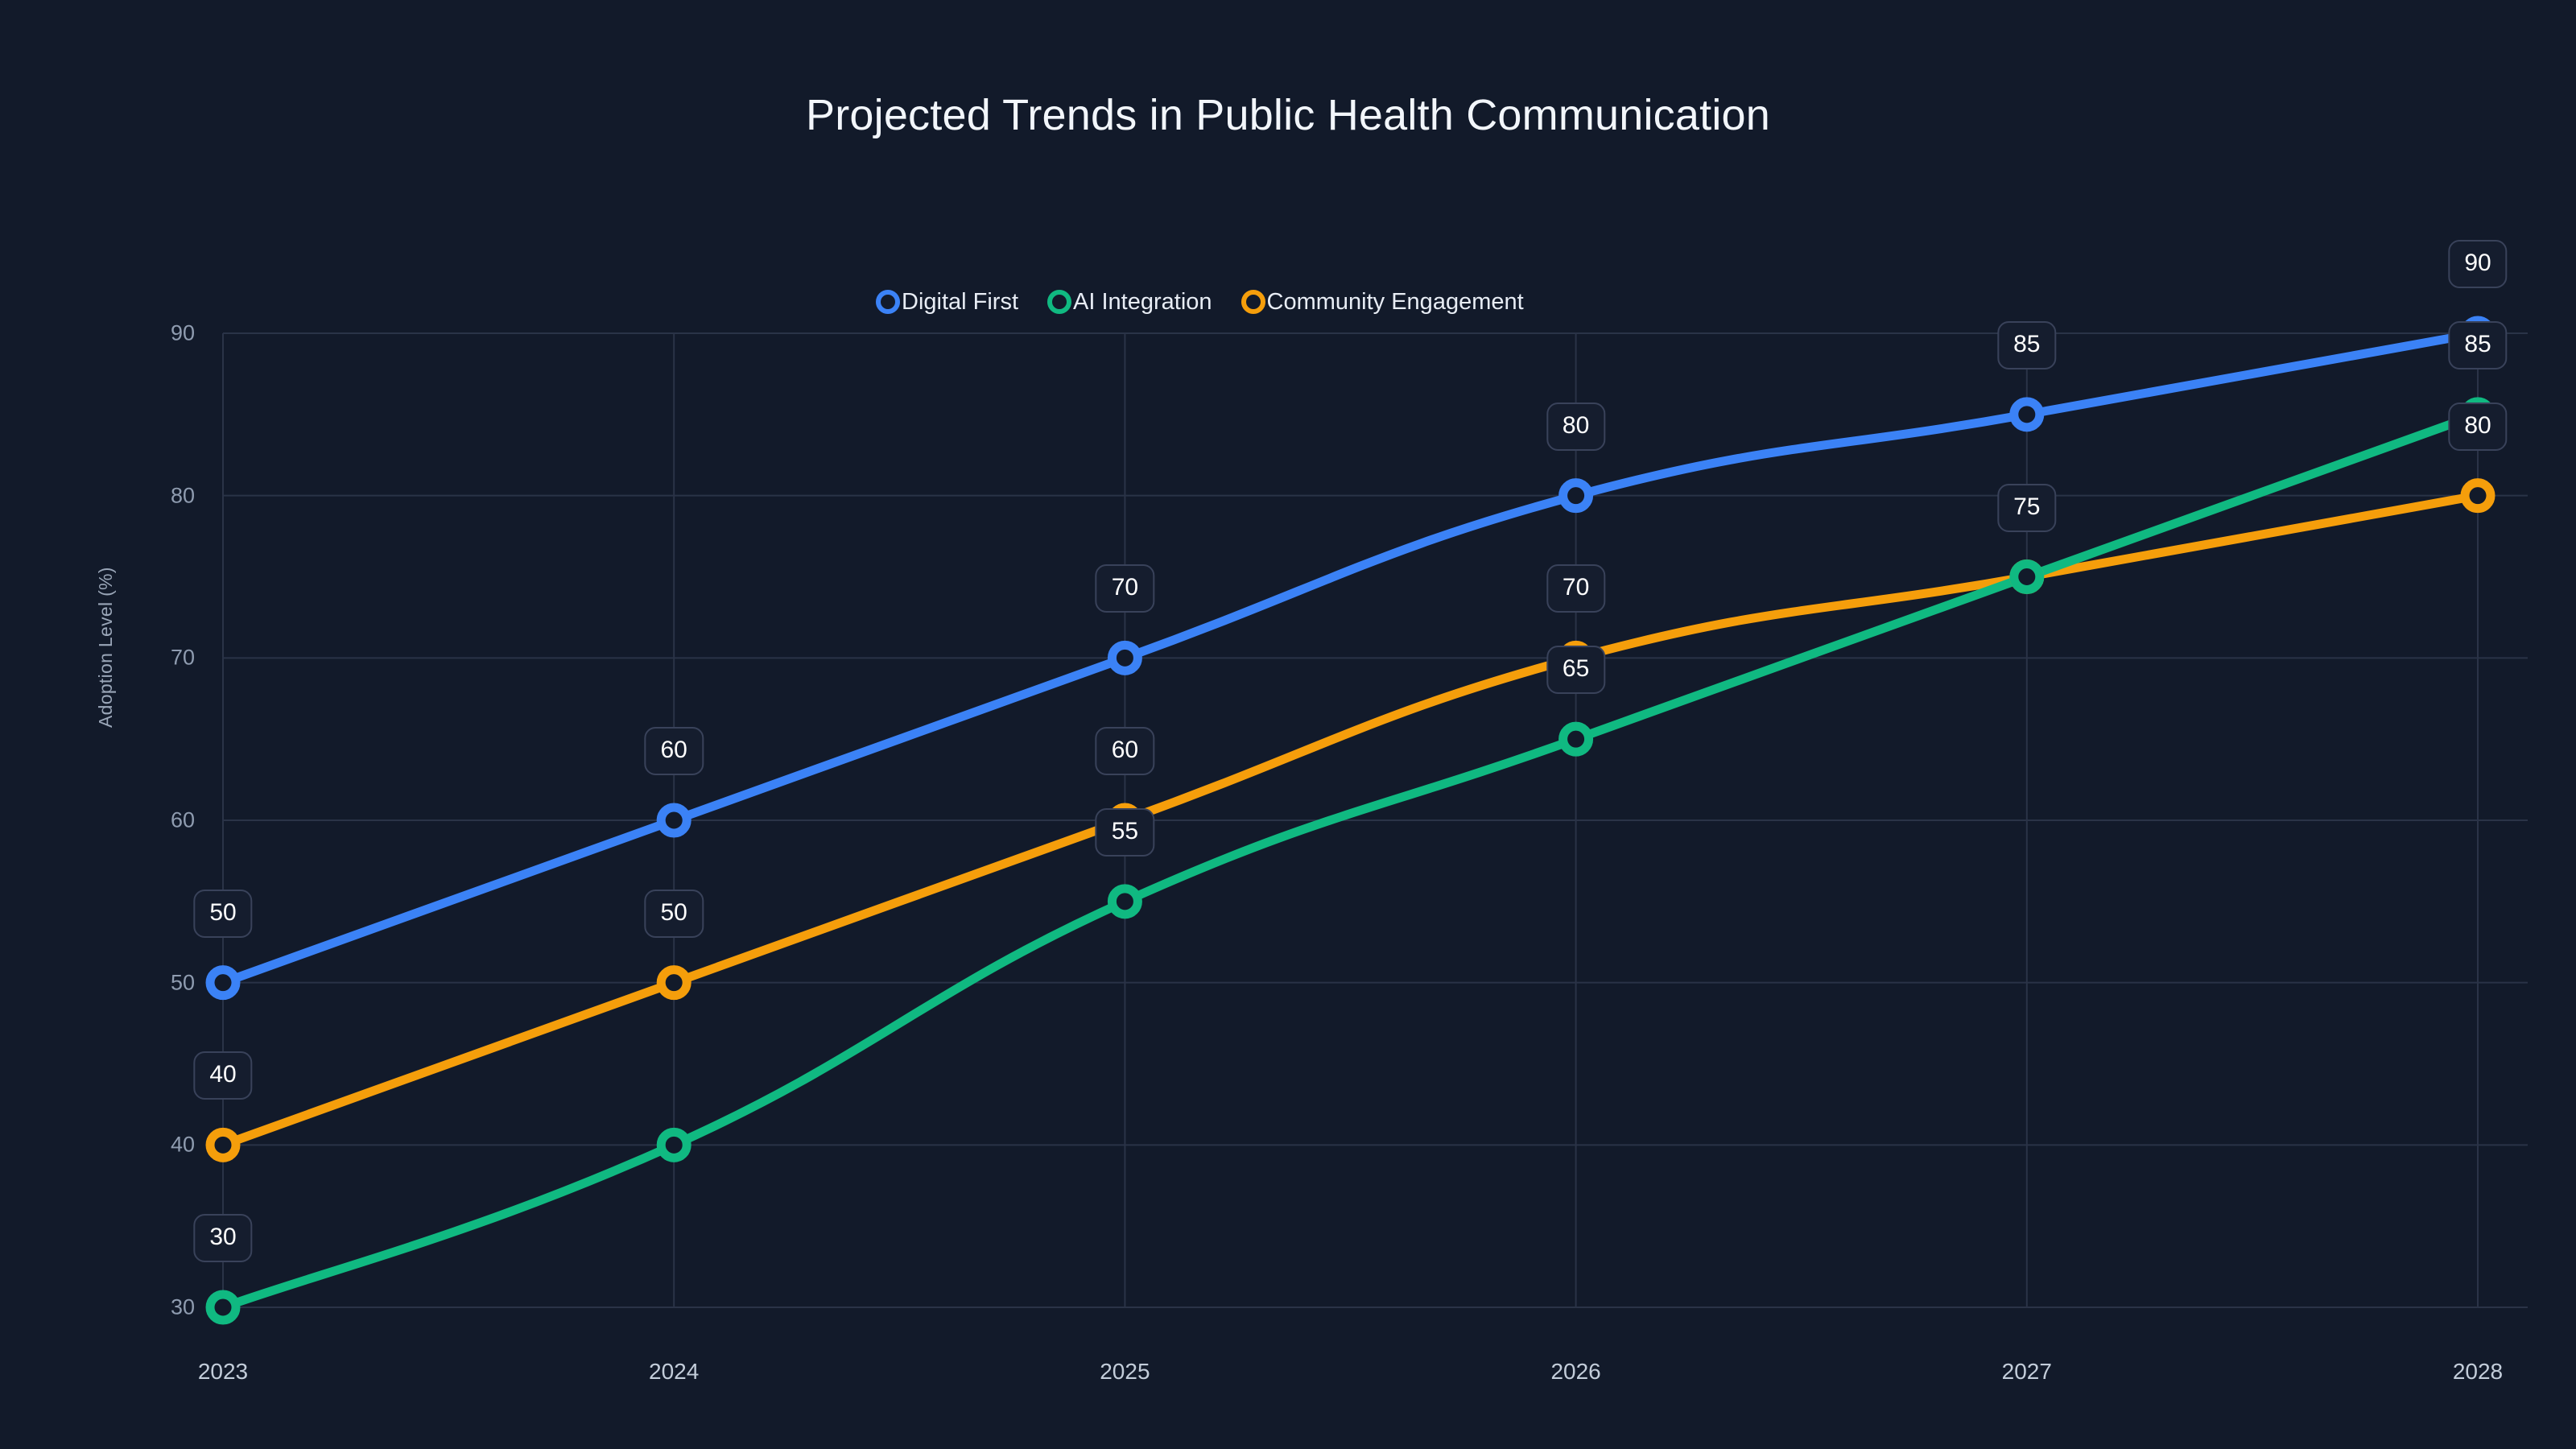 Image resolution: width=2576 pixels, height=1449 pixels. I want to click on y-tick-label: 90, so click(182, 332).